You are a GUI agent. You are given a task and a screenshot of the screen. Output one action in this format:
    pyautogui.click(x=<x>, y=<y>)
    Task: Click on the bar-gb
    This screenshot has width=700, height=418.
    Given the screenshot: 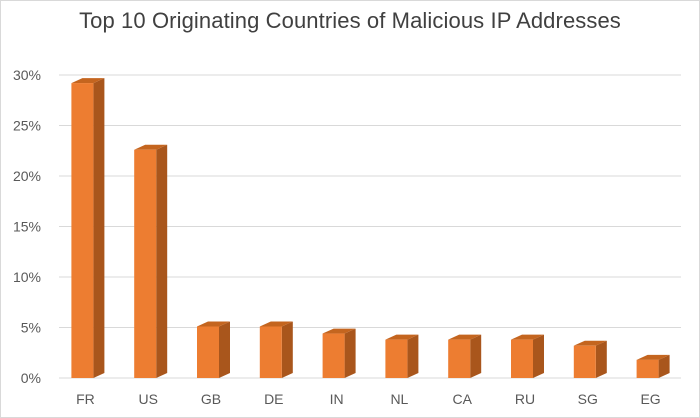 What is the action you would take?
    pyautogui.click(x=213, y=349)
    